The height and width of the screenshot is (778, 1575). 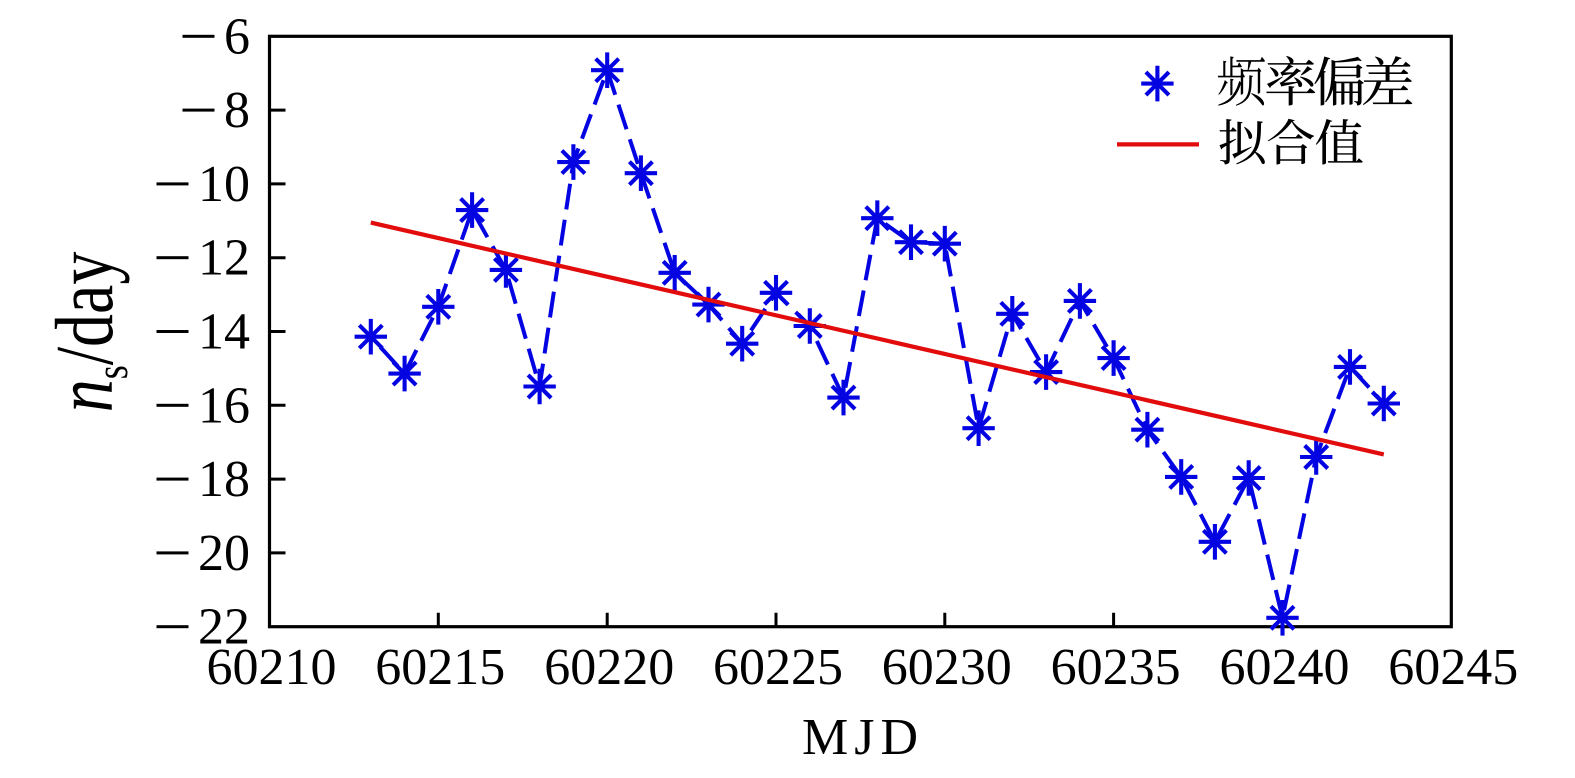 I want to click on svg-text: MJD, so click(x=863, y=737).